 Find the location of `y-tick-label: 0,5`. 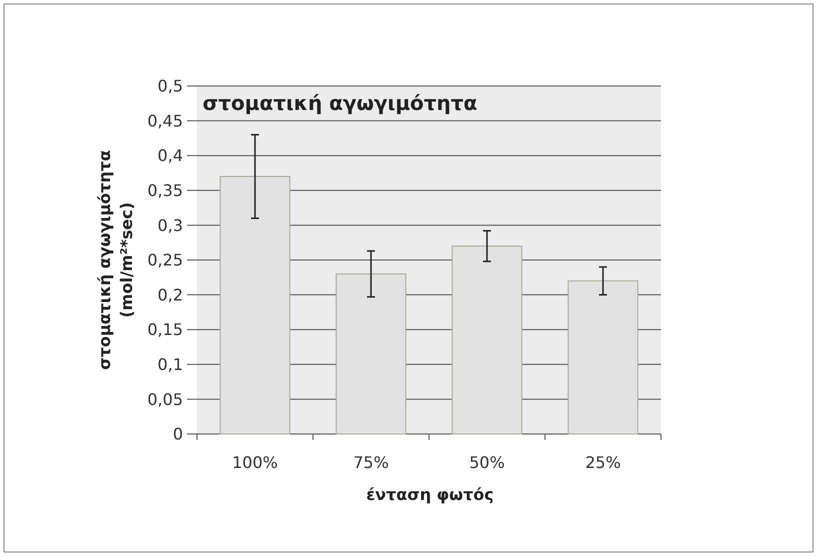

y-tick-label: 0,5 is located at coordinates (170, 86).